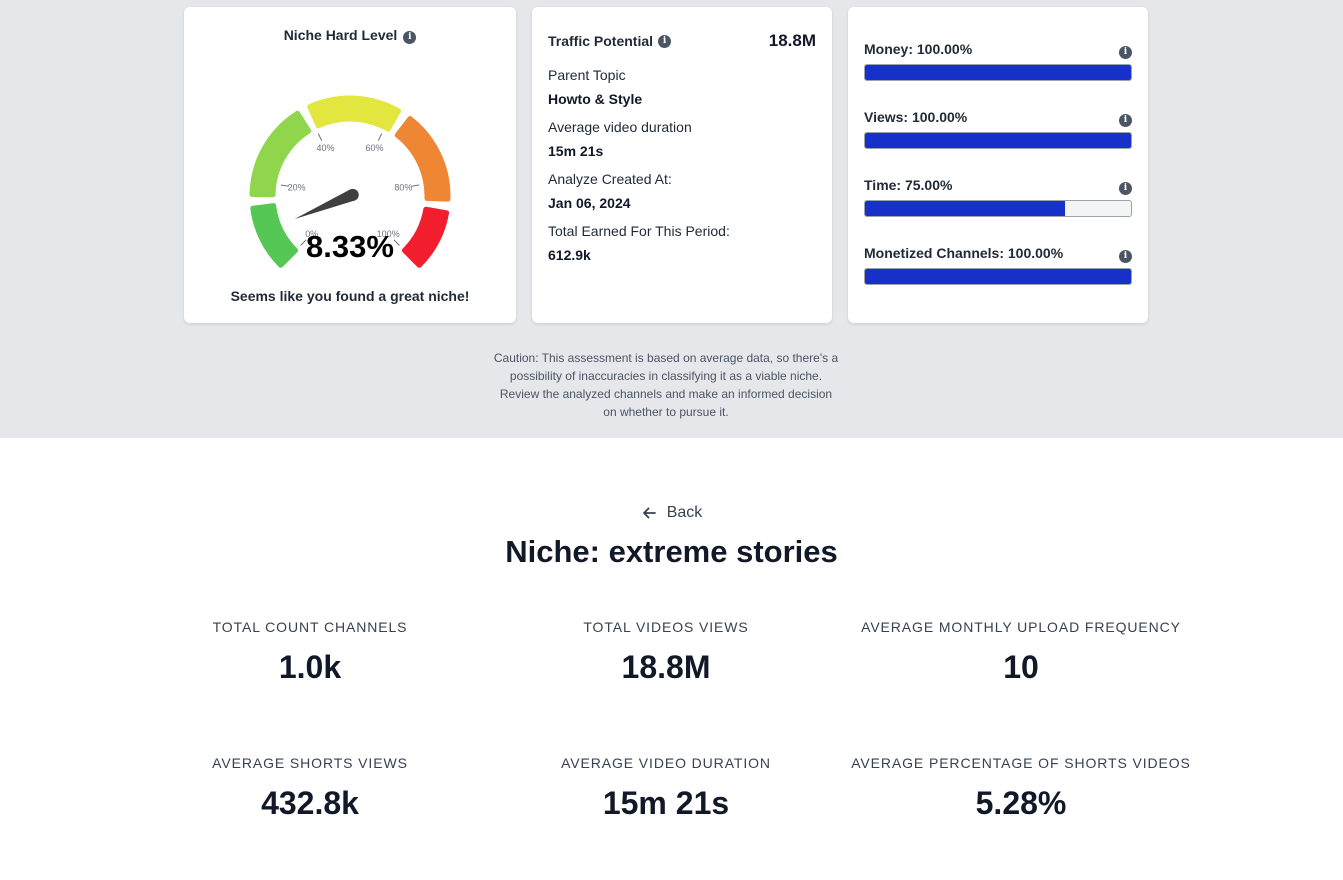 Image resolution: width=1343 pixels, height=880 pixels. Describe the element at coordinates (998, 60) in the screenshot. I see `money-score: Money: 100.00% i` at that location.